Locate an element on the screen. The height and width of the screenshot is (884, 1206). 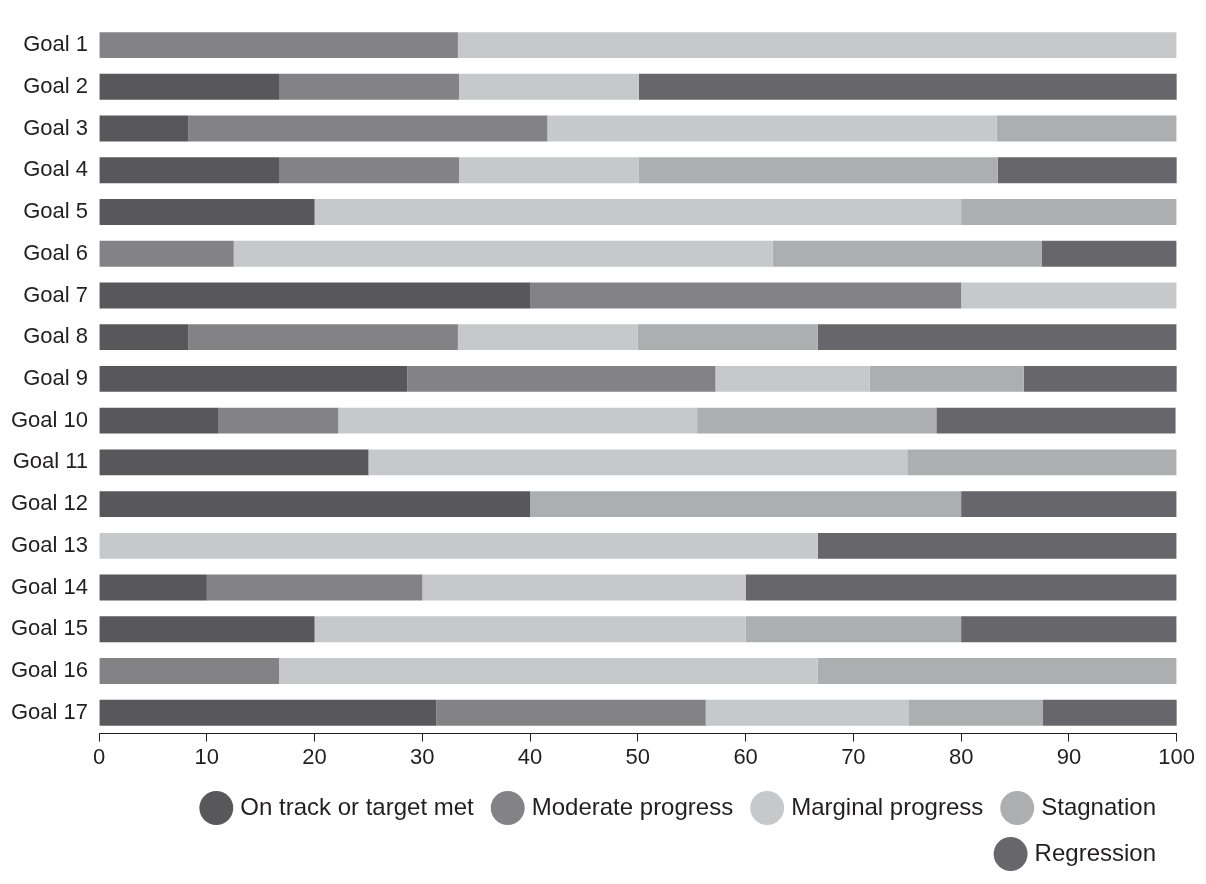
y-tick-label: Goal 16 is located at coordinates (49, 670).